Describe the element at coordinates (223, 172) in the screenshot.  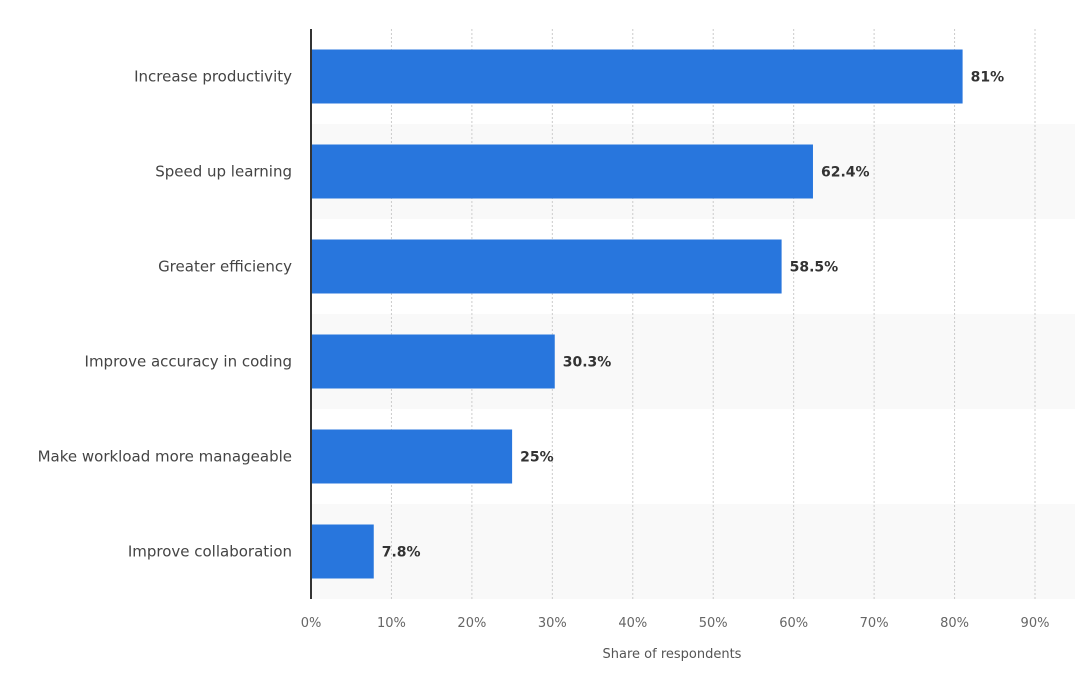
I see `category-label: Speed up learning` at that location.